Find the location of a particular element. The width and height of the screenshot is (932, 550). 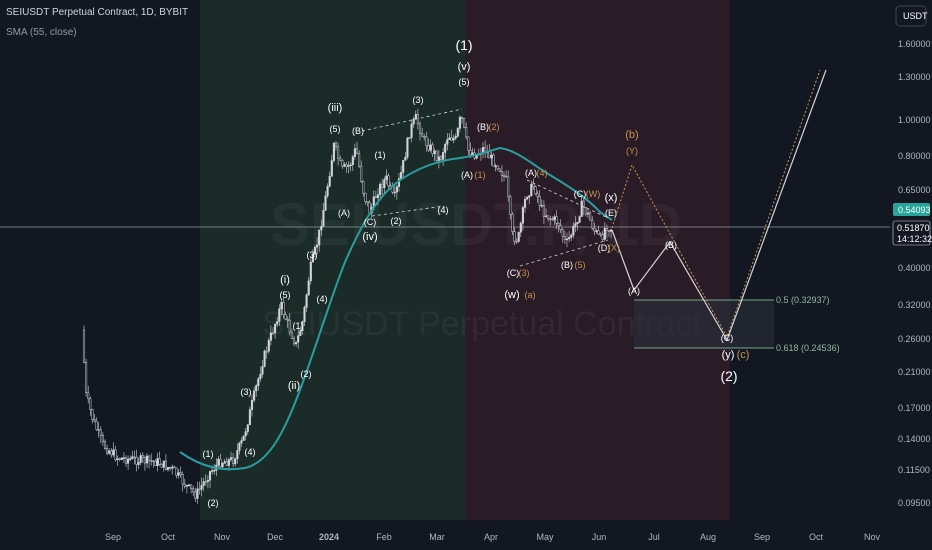

price-axis is located at coordinates (911, 260).